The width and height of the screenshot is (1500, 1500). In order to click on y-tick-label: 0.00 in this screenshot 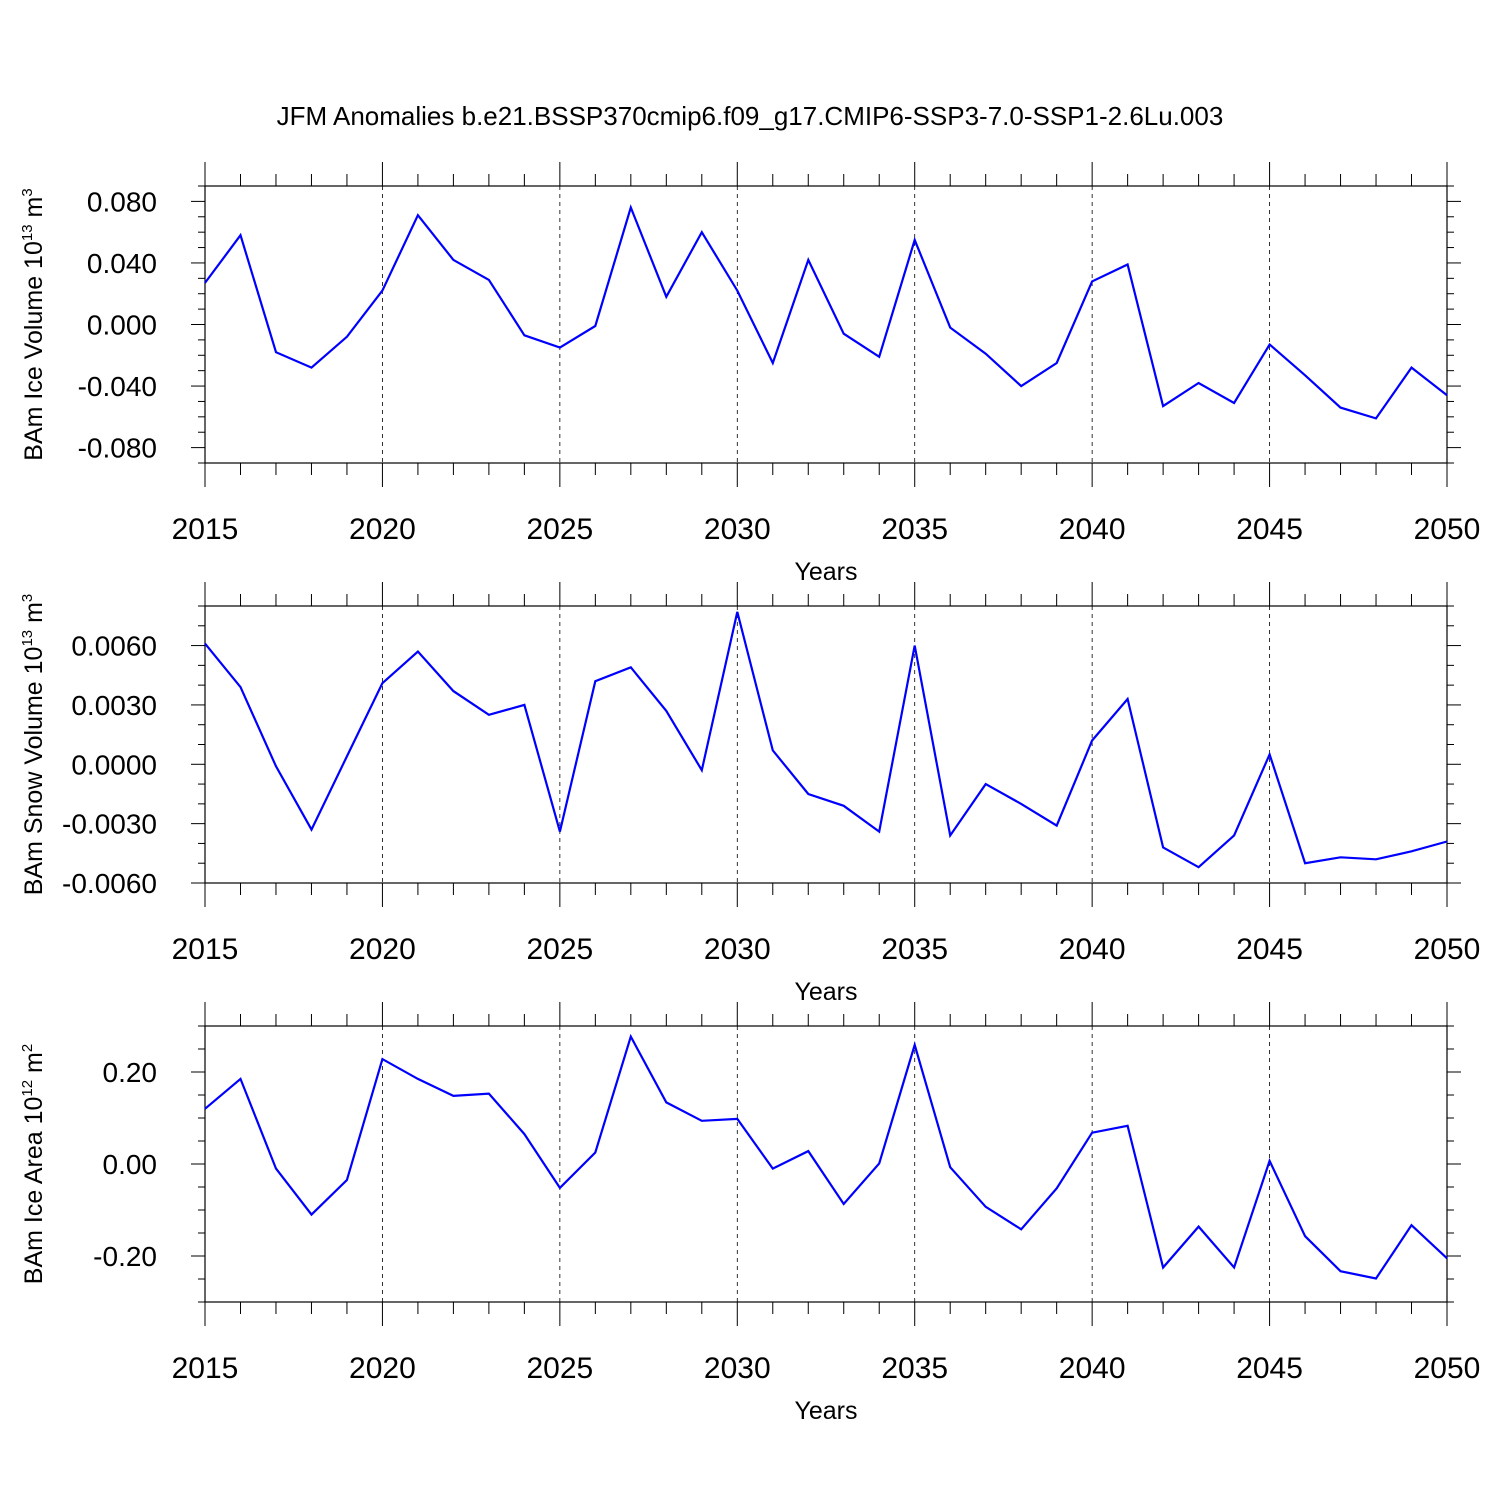, I will do `click(130, 1164)`.